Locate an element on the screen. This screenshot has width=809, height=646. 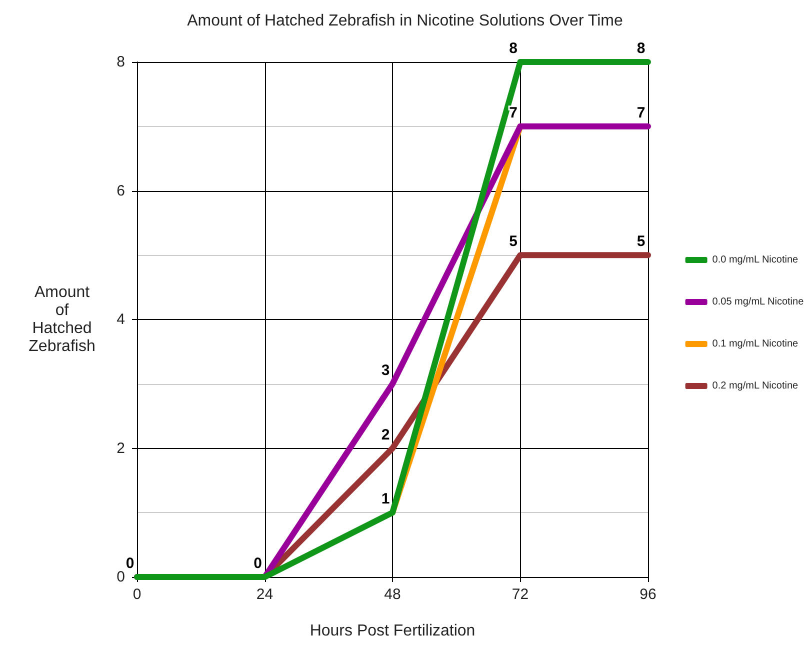
data-label: 1 is located at coordinates (385, 499).